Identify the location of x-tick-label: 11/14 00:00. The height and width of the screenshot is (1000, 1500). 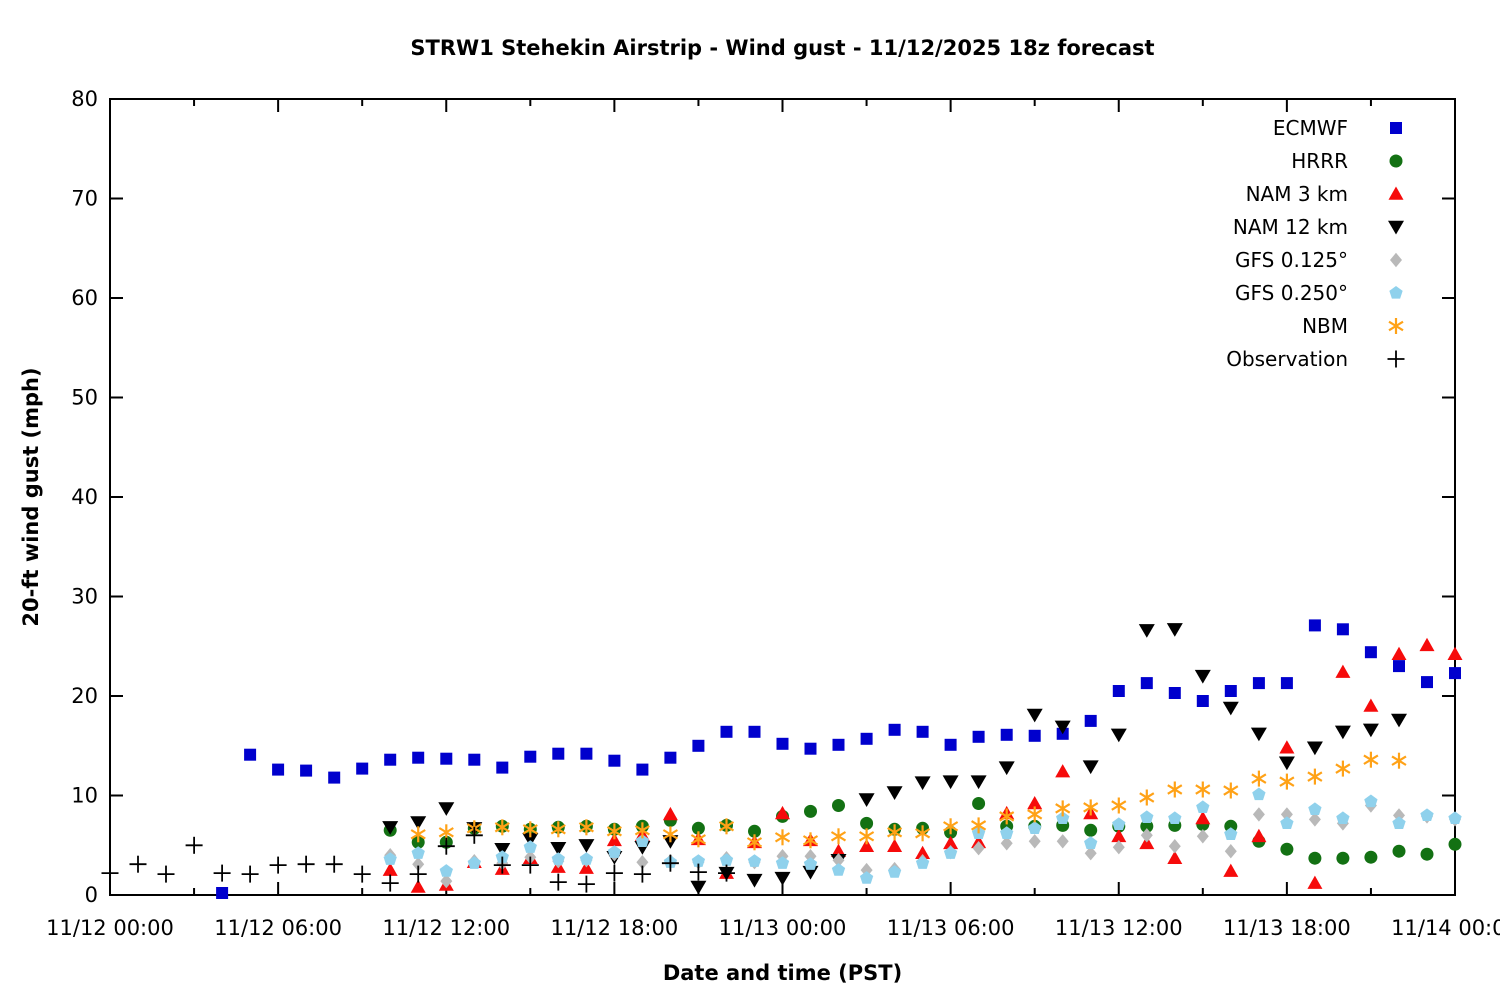
(1445, 928).